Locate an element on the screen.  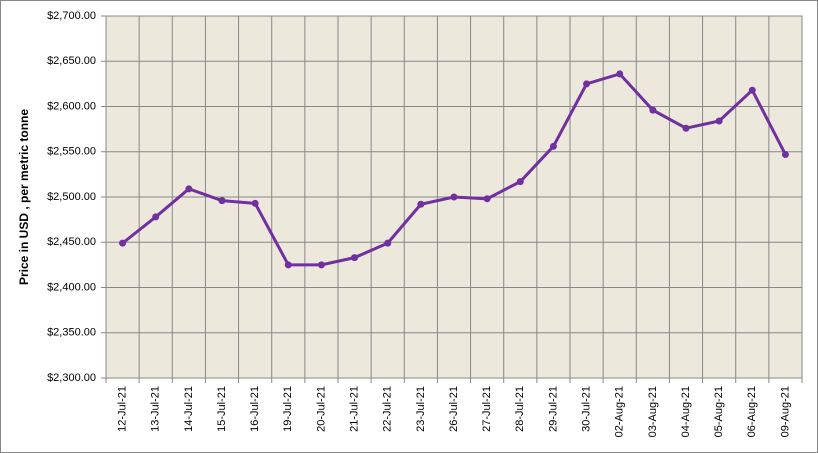
y-tick-label: $2,550.00 is located at coordinates (71, 152).